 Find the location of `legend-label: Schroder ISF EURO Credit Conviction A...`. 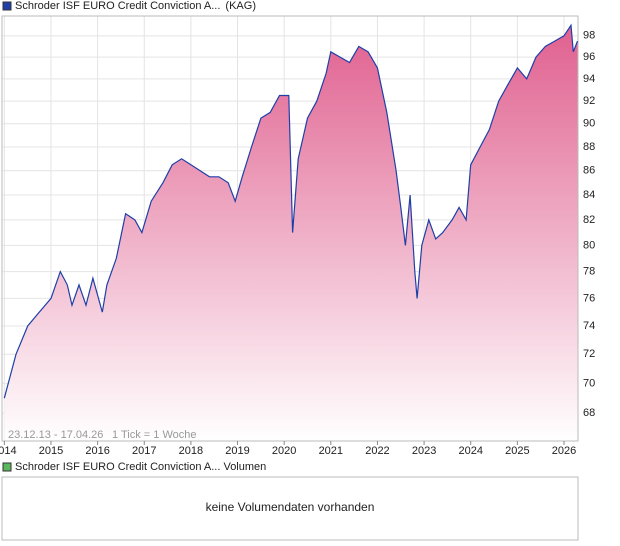

legend-label: Schroder ISF EURO Credit Conviction A... is located at coordinates (117, 6).